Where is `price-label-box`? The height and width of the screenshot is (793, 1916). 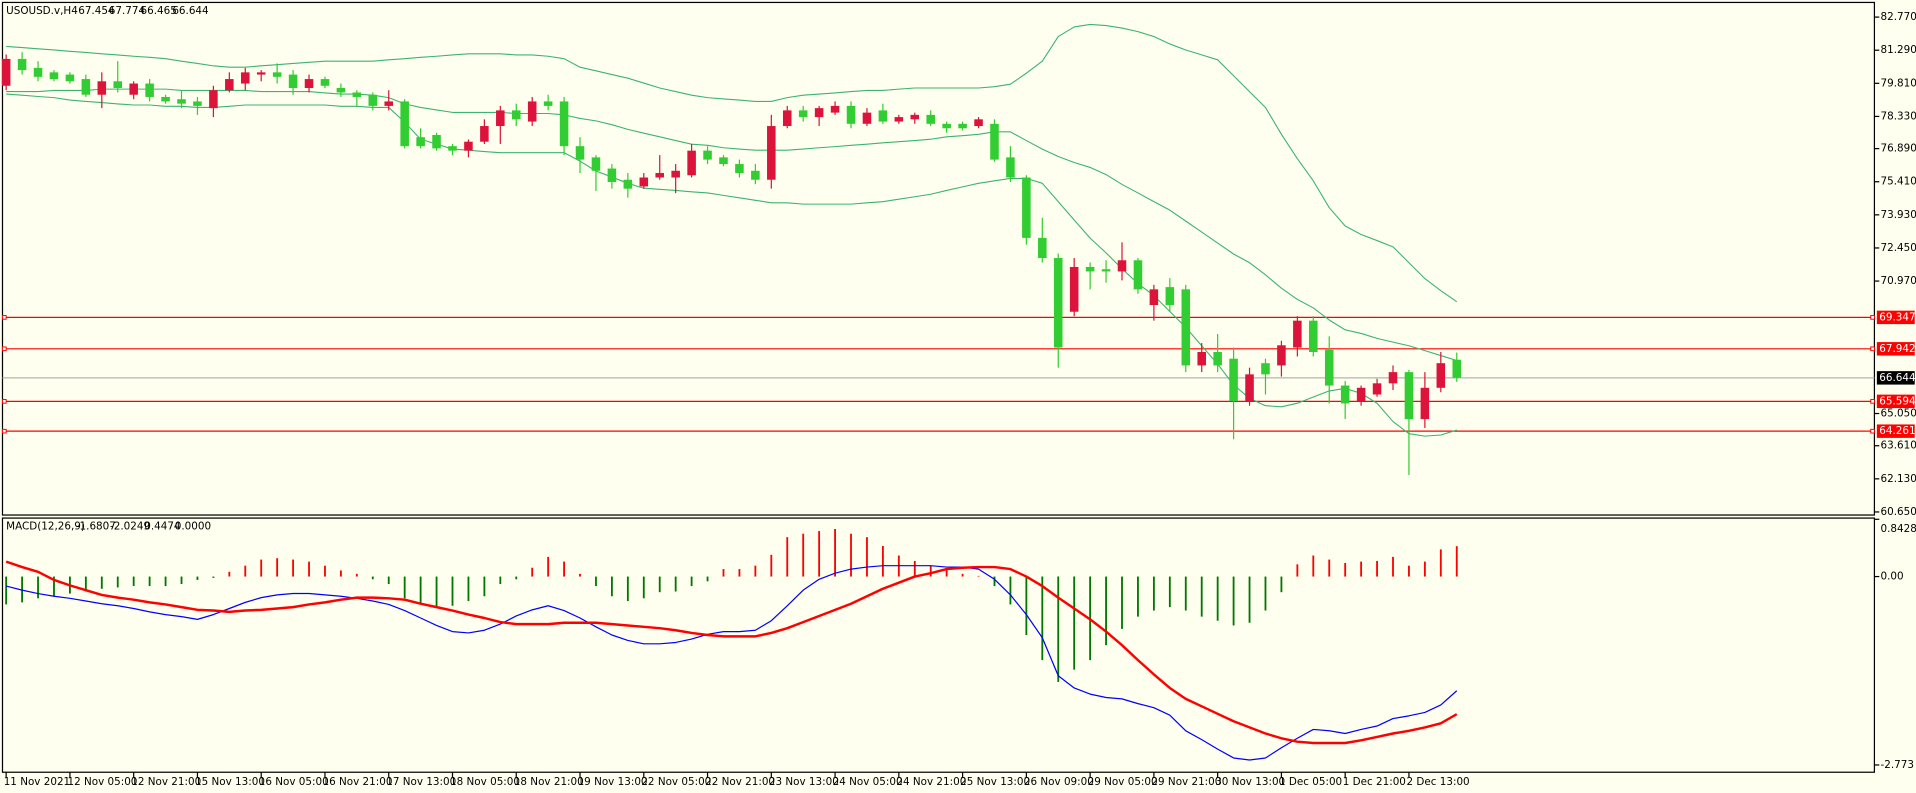 price-label-box is located at coordinates (1895, 378).